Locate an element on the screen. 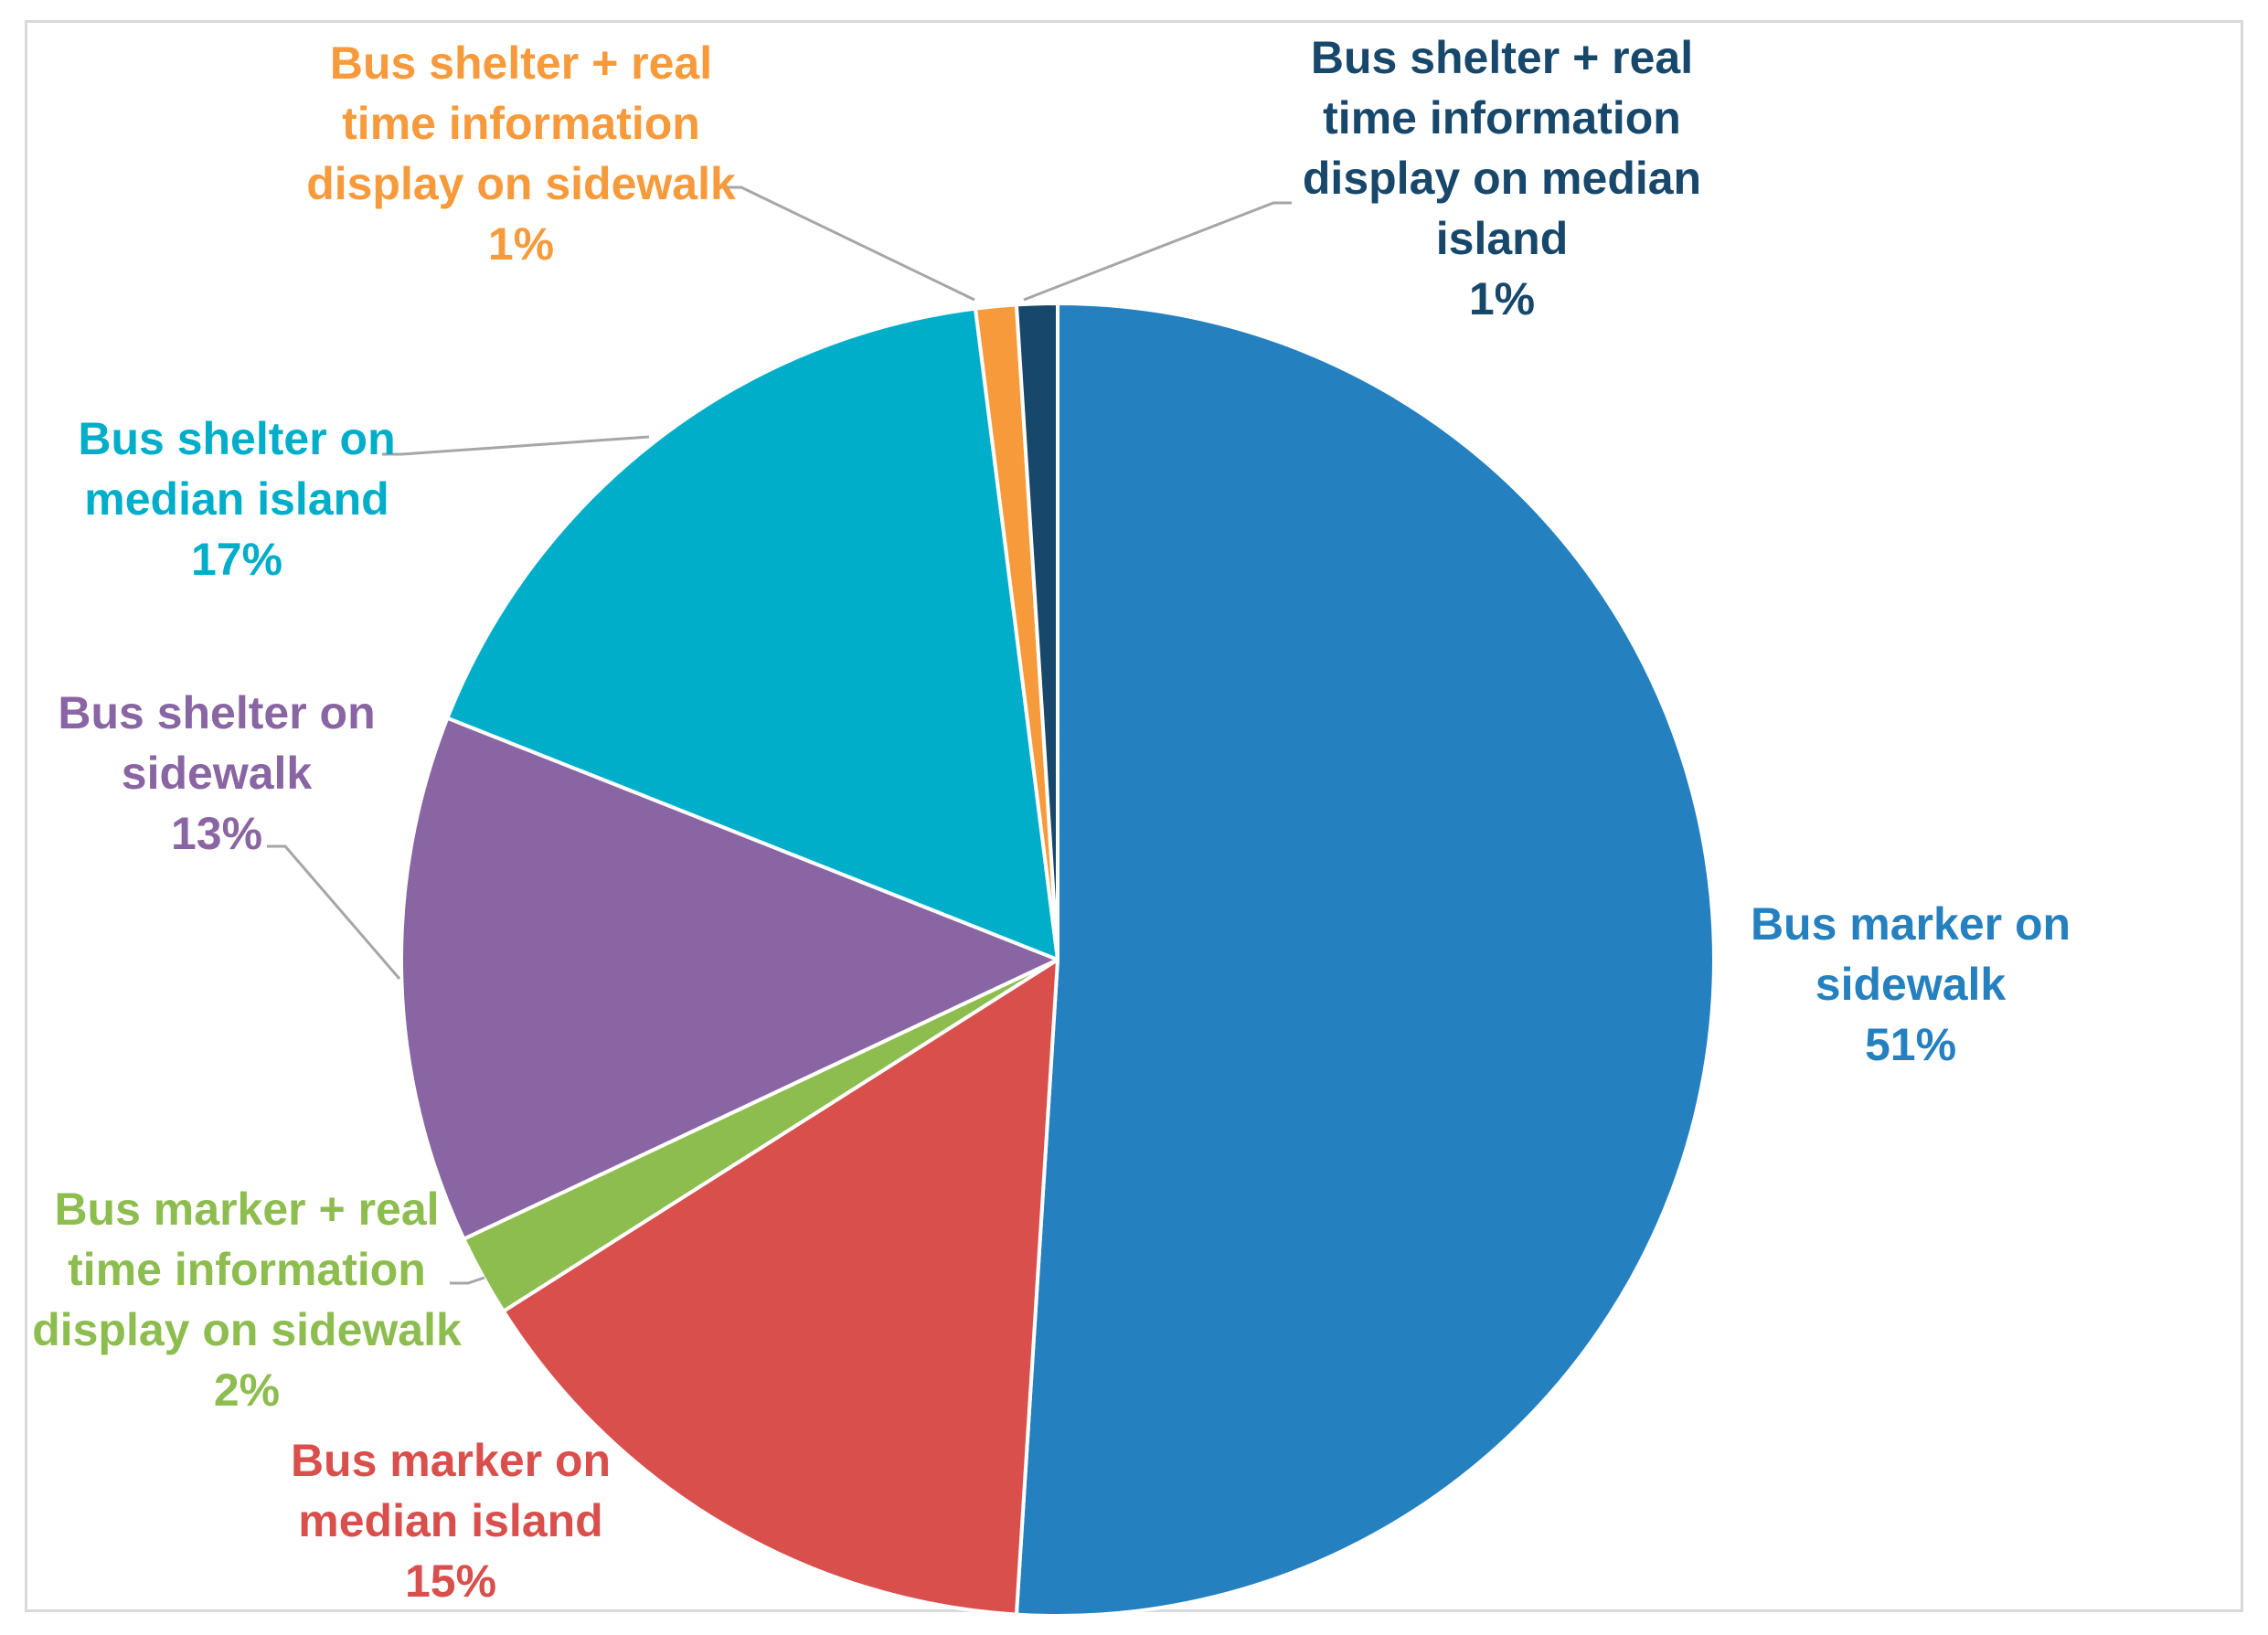  slice-percent-label: 51% is located at coordinates (1910, 1045).